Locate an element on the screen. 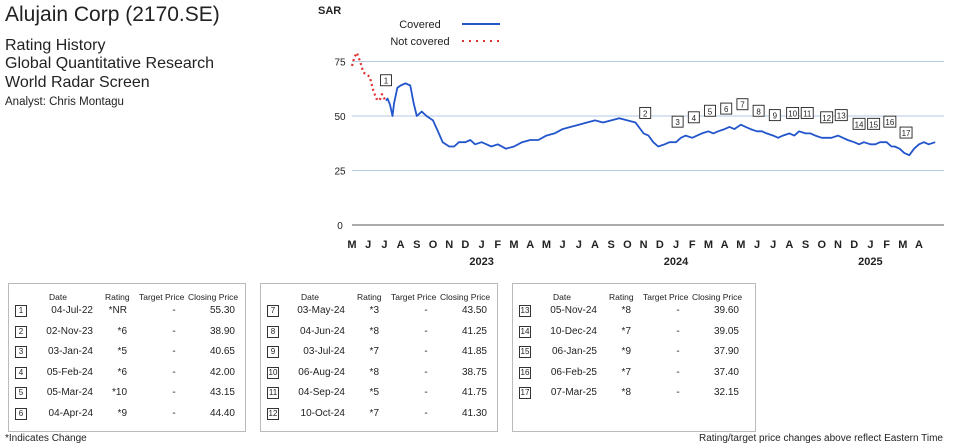 The image size is (955, 448). cell-rating: *3 is located at coordinates (374, 310).